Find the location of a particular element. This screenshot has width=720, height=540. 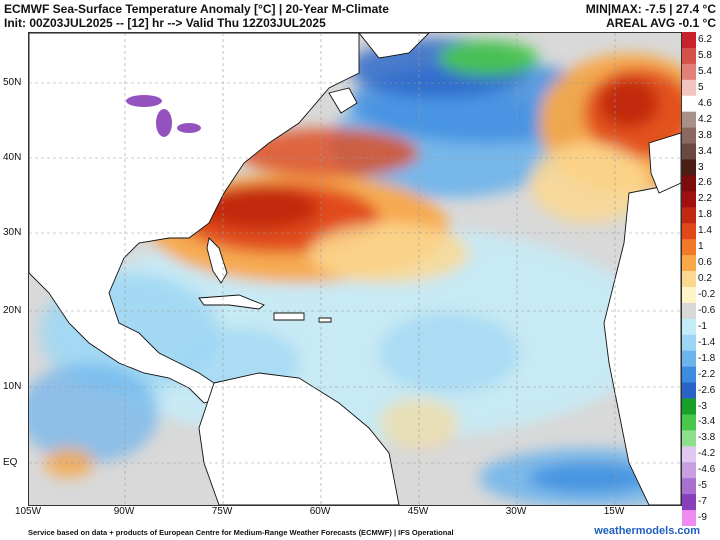

cuba is located at coordinates (231, 302).